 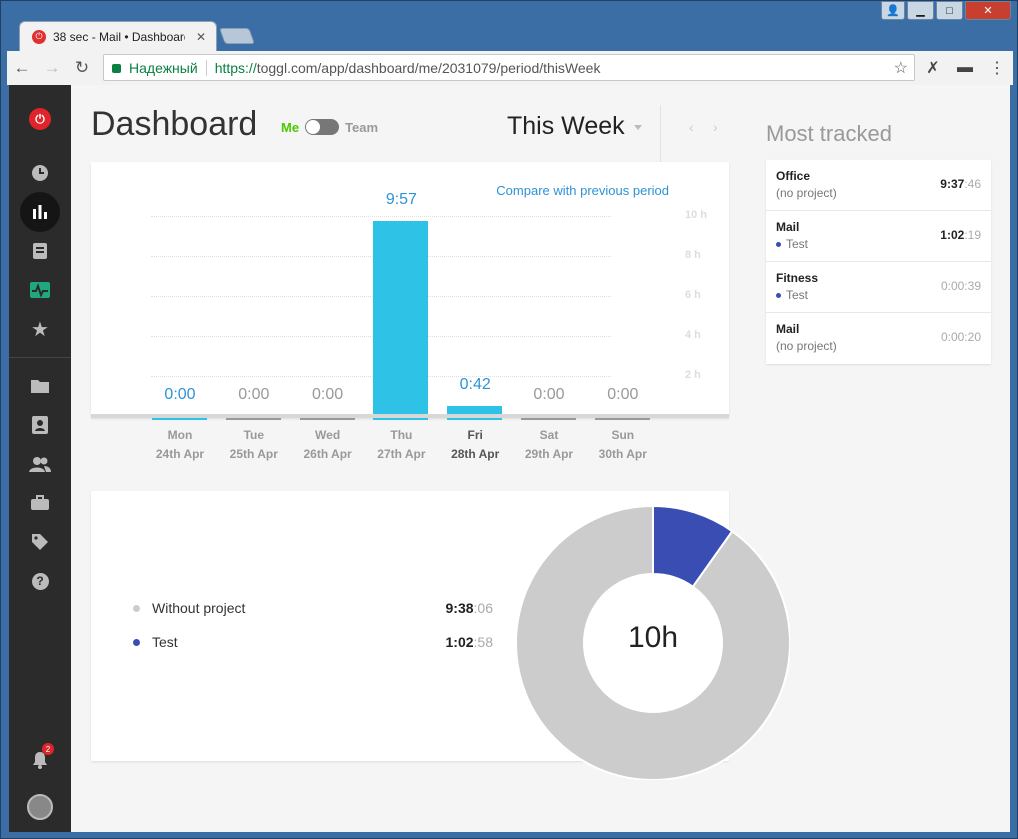 I want to click on sidebar-item-profile, so click(x=40, y=807).